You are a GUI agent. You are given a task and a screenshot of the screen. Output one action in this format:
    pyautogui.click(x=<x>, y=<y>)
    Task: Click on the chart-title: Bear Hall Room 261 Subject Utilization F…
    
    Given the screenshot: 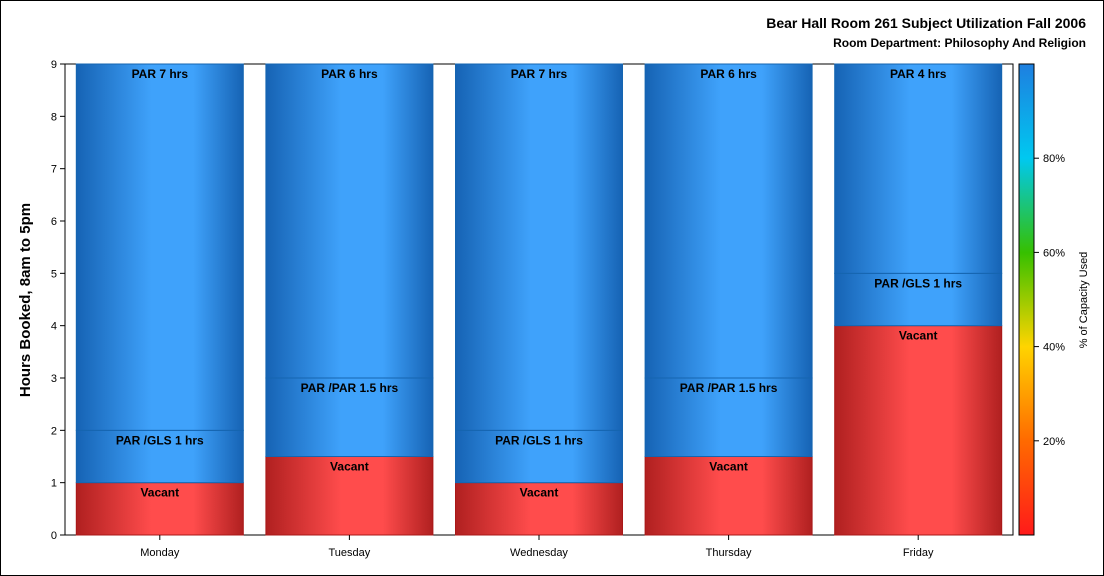 What is the action you would take?
    pyautogui.click(x=926, y=23)
    